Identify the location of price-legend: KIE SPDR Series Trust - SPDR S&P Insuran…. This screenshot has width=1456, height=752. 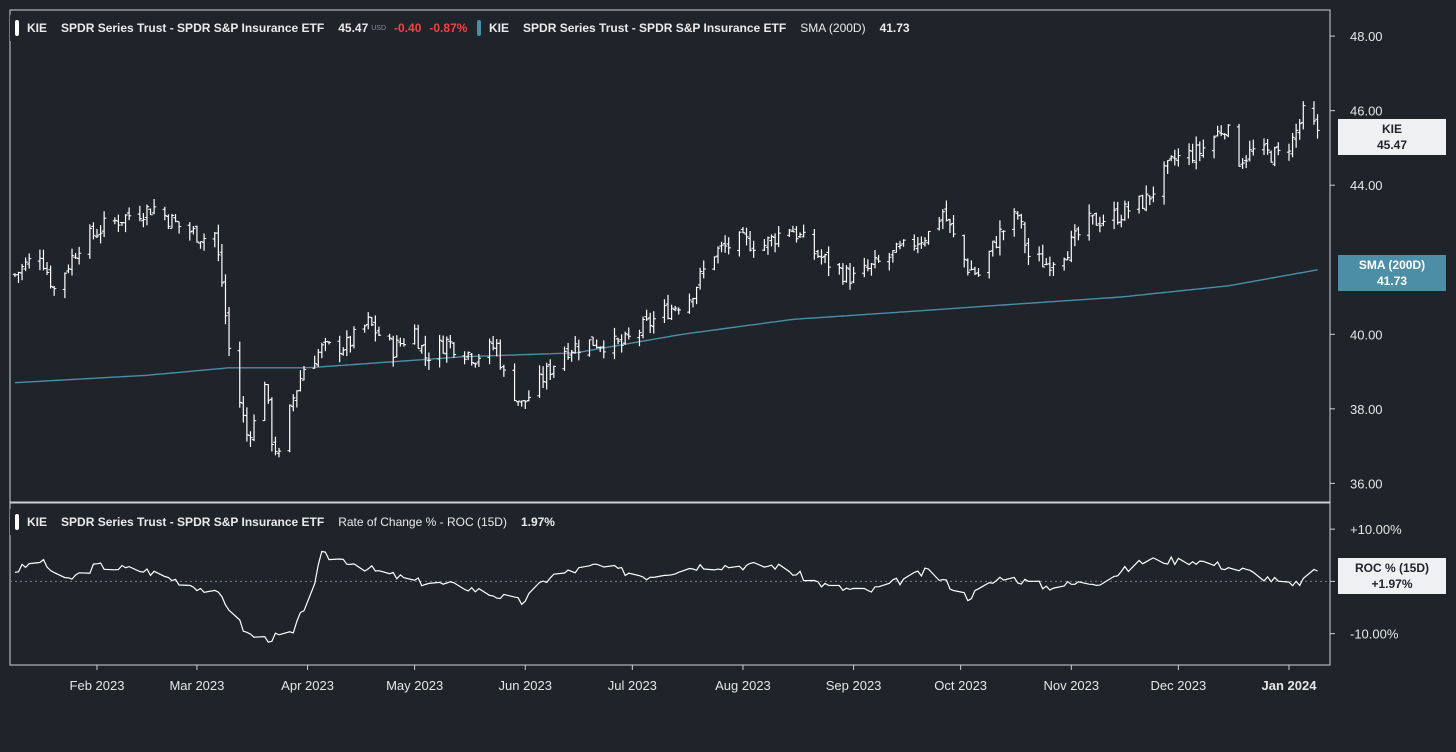
(243, 28).